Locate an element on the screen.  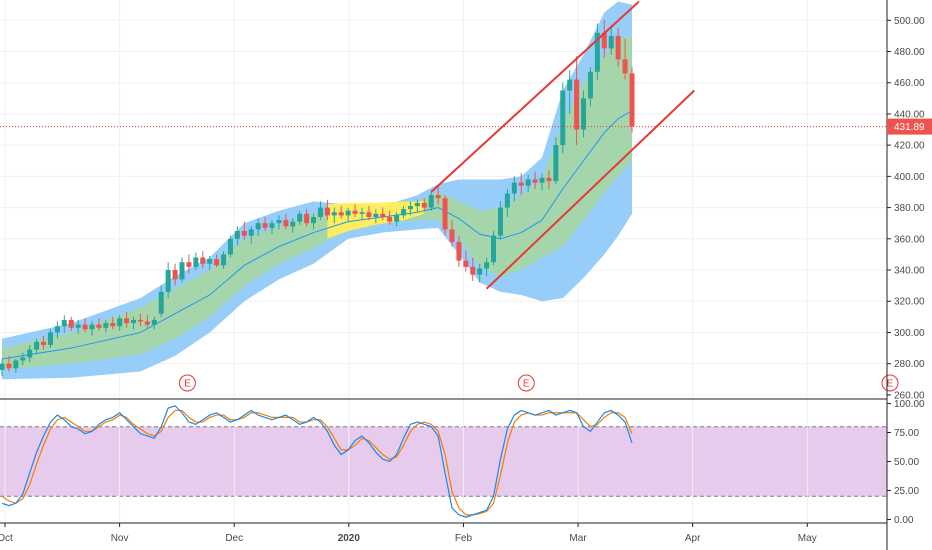
price-tick-label: 480.00 is located at coordinates (909, 52).